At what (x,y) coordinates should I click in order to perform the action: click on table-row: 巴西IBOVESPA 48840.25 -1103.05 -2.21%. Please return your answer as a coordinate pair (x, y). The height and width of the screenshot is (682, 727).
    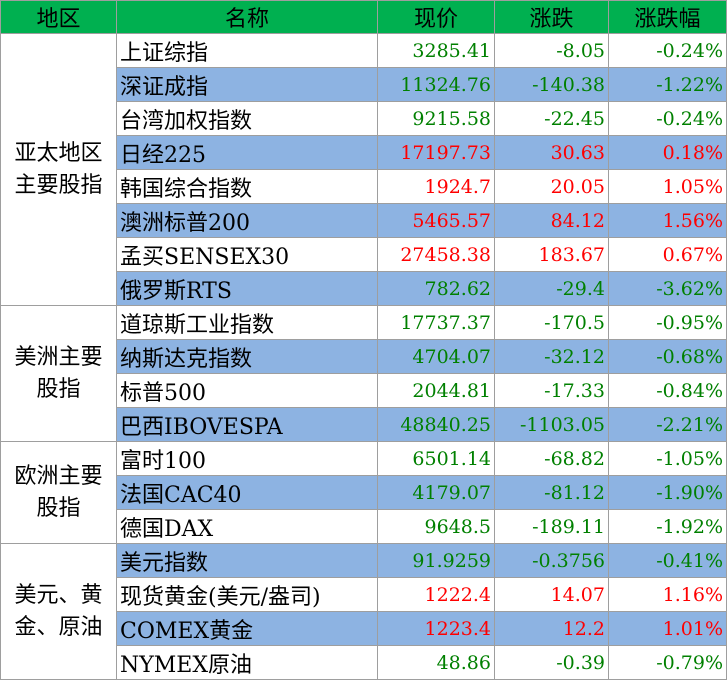
    Looking at the image, I should click on (364, 424).